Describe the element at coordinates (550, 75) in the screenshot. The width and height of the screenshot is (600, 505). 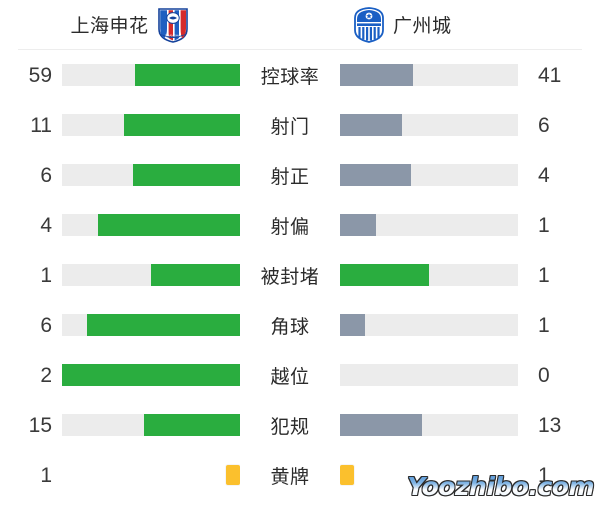
I see `away-stat-value: 41` at that location.